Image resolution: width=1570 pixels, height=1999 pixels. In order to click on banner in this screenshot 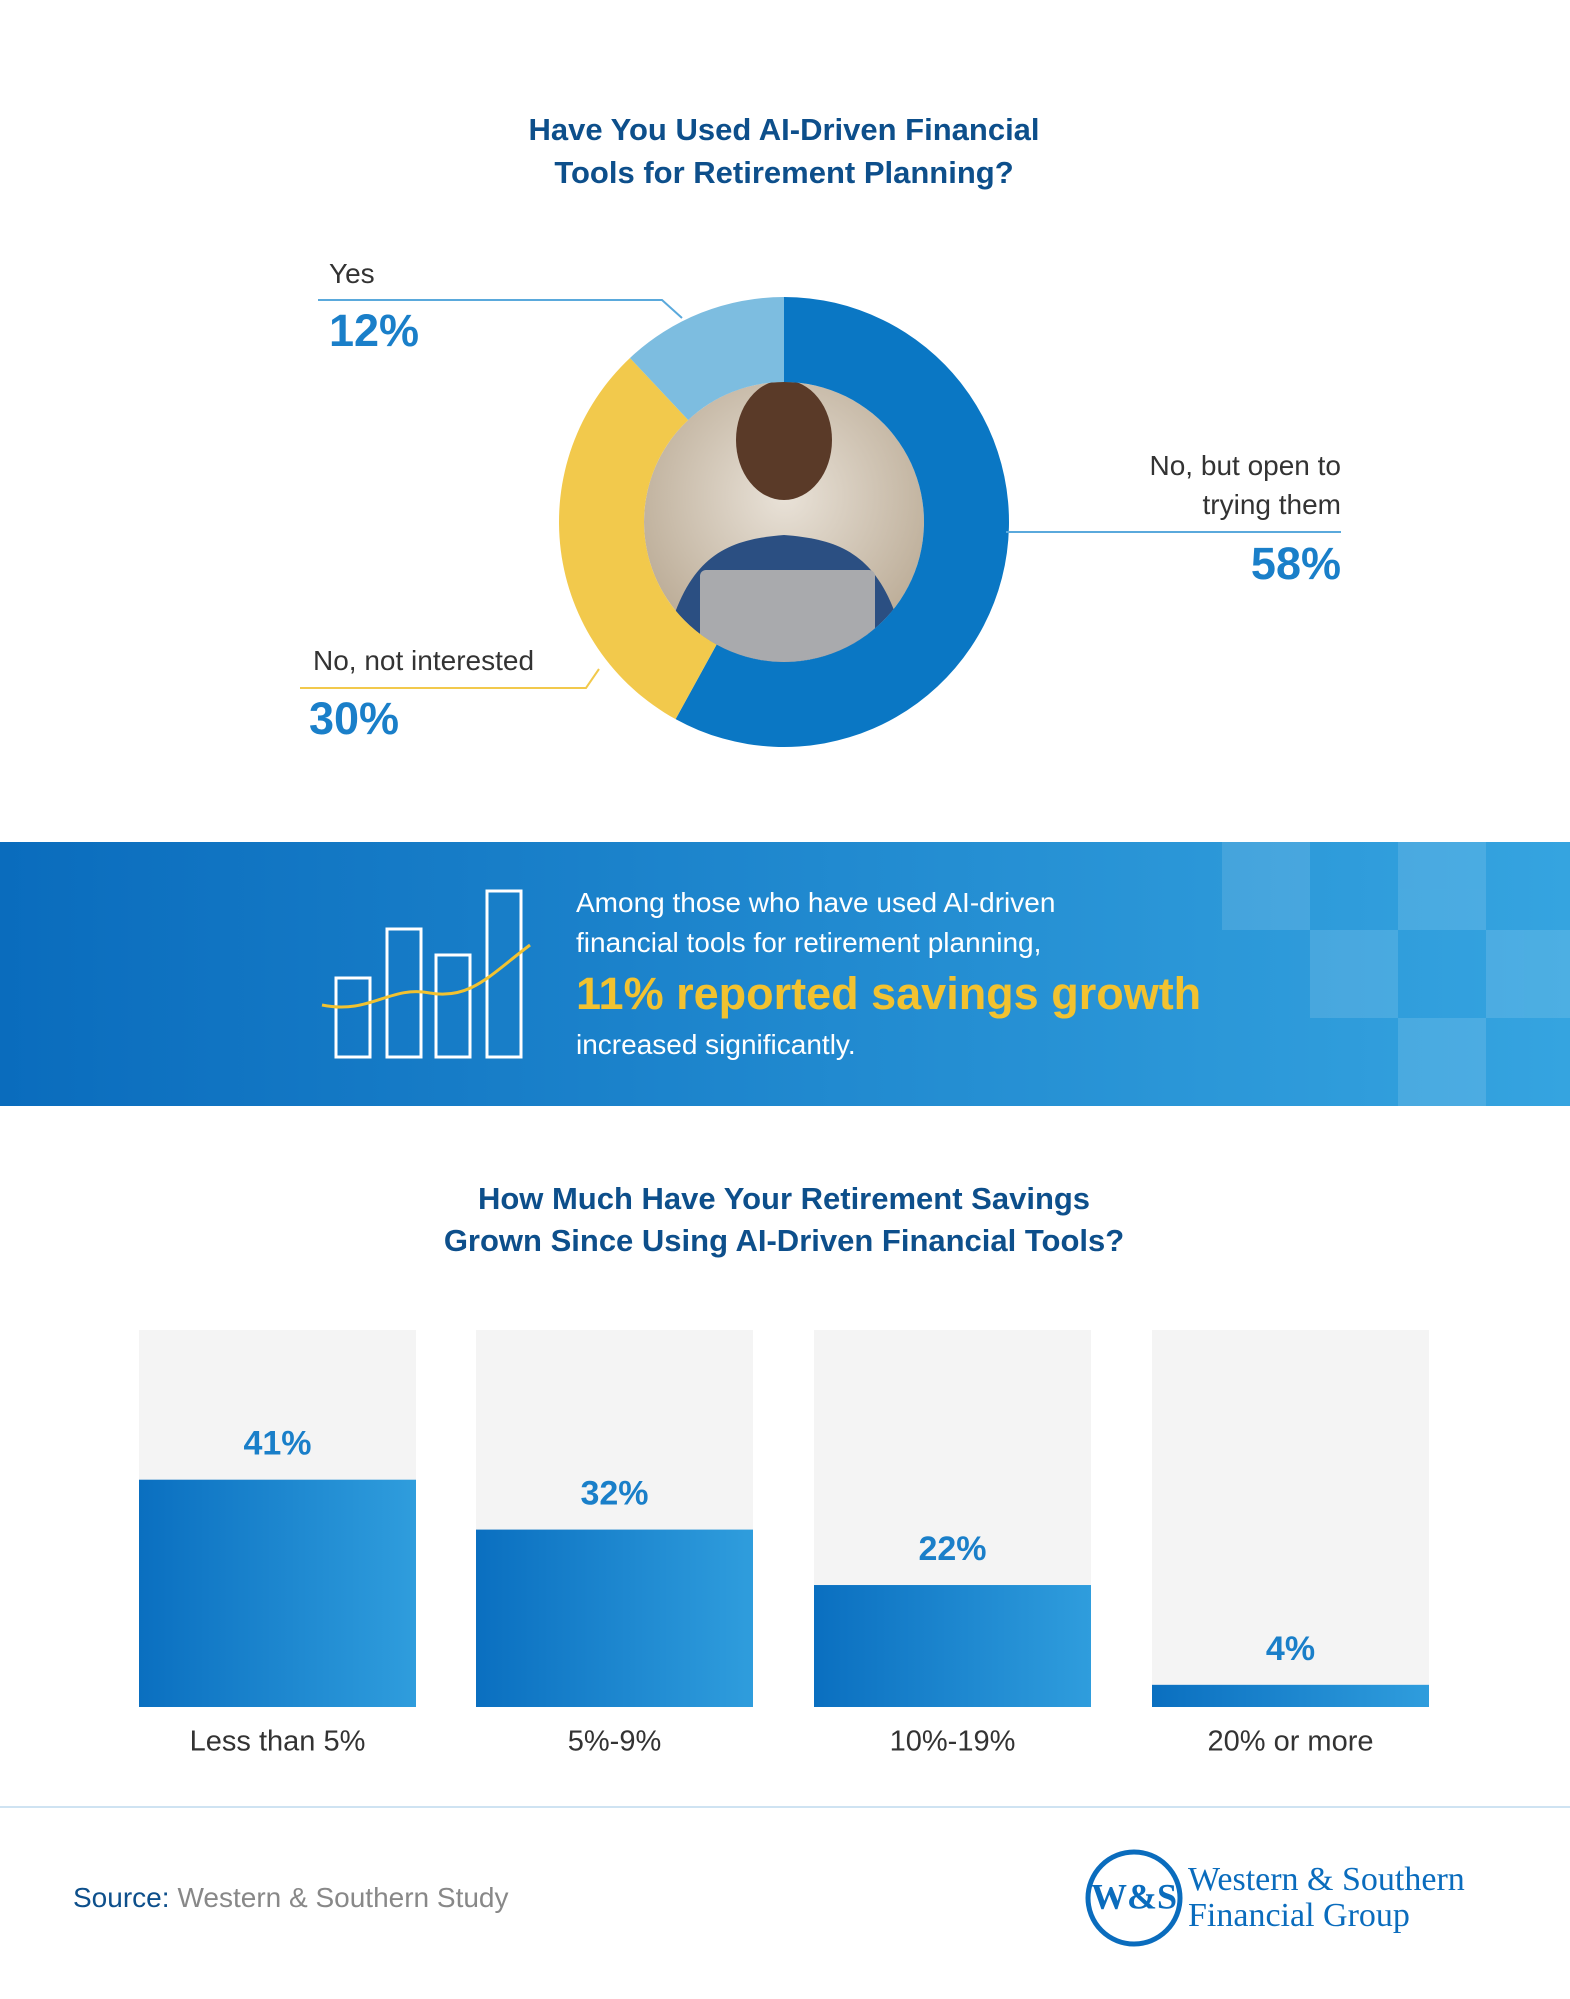, I will do `click(785, 974)`.